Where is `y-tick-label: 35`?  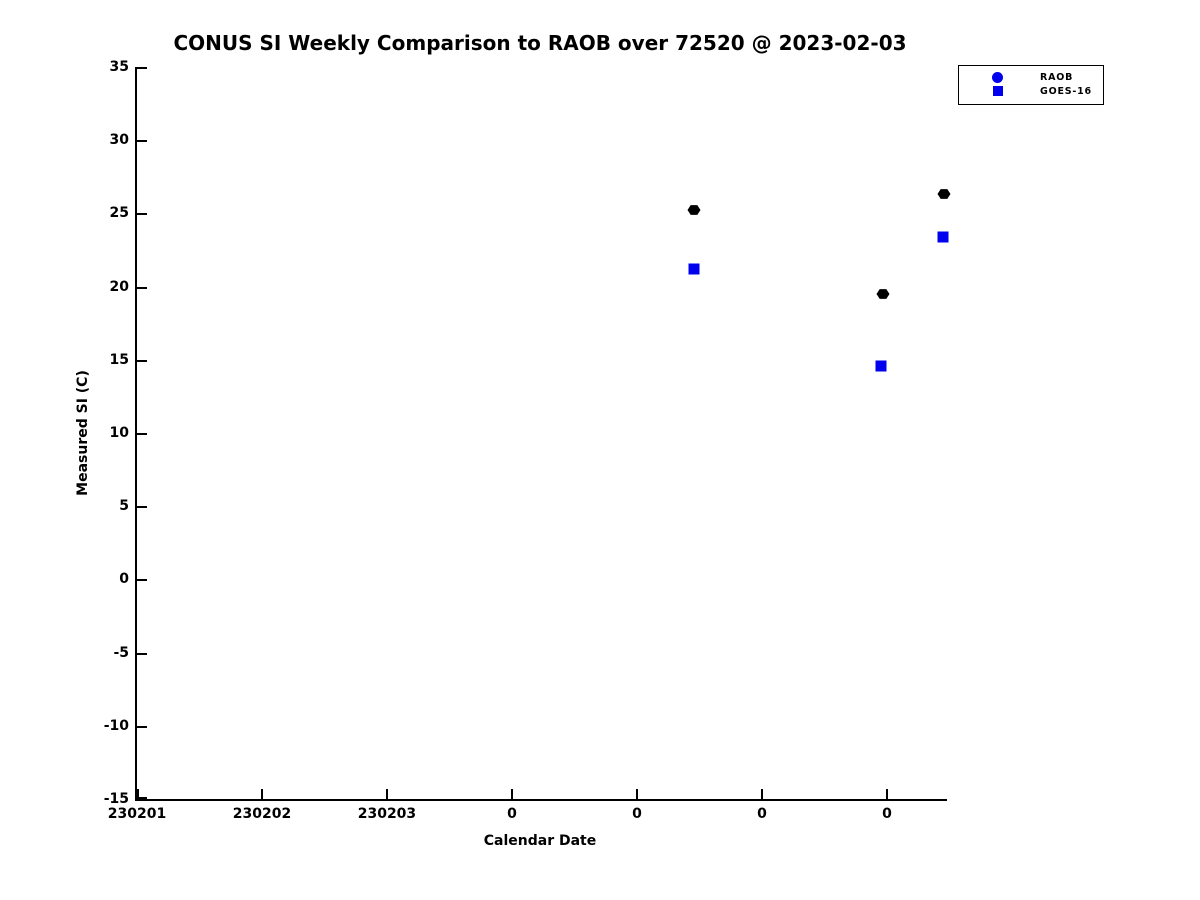 y-tick-label: 35 is located at coordinates (119, 67).